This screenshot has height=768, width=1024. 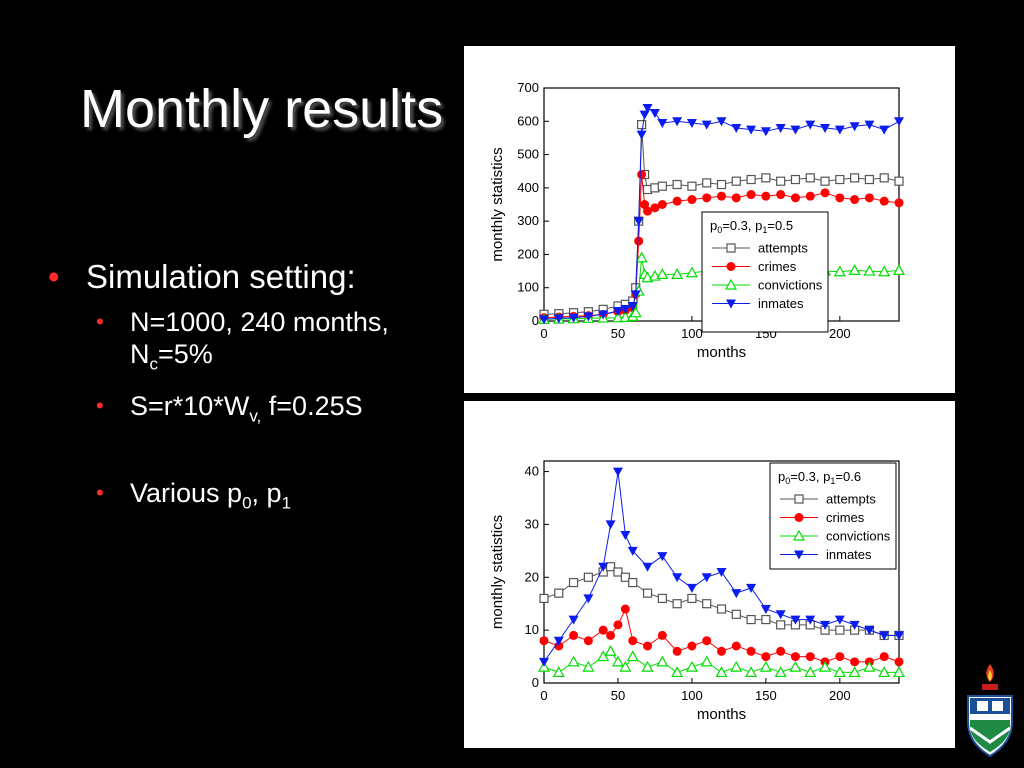 What do you see at coordinates (731, 304) in the screenshot?
I see `legend-marker-inmates` at bounding box center [731, 304].